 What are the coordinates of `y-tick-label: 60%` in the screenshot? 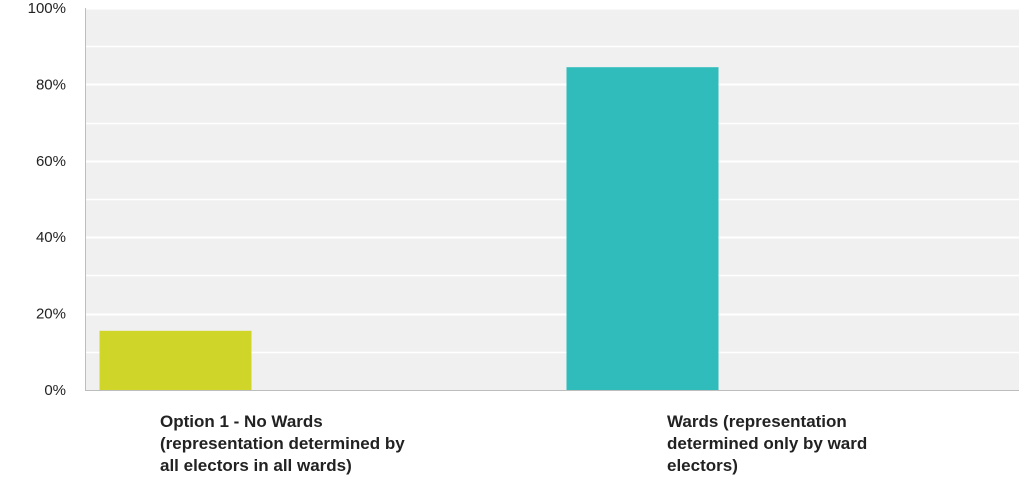 It's located at (51, 161).